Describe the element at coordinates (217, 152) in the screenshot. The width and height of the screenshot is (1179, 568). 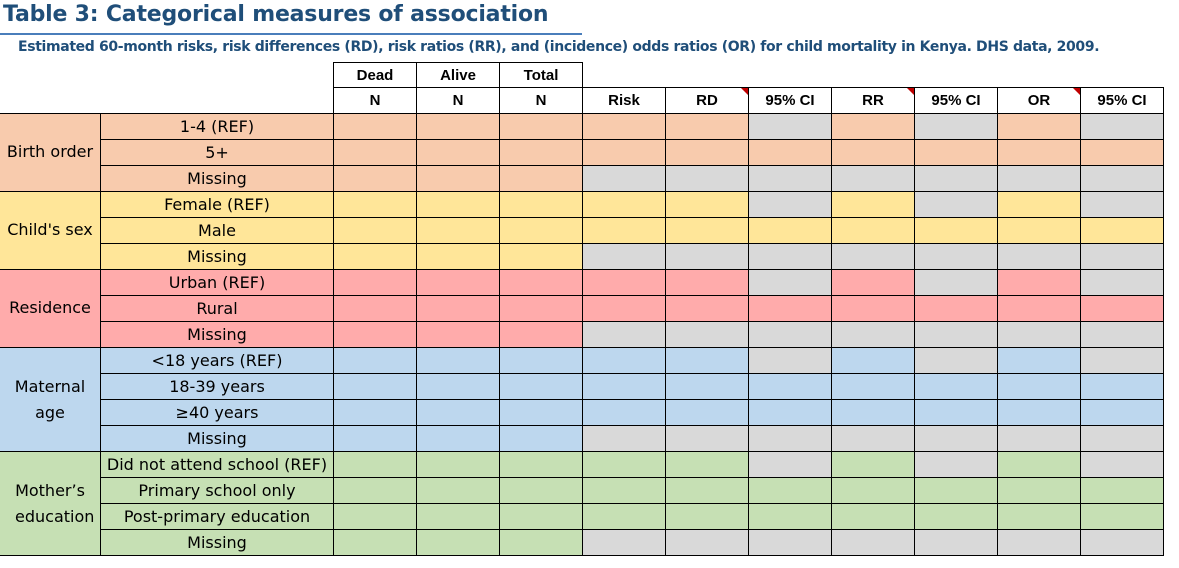
I see `row-label: 5+` at that location.